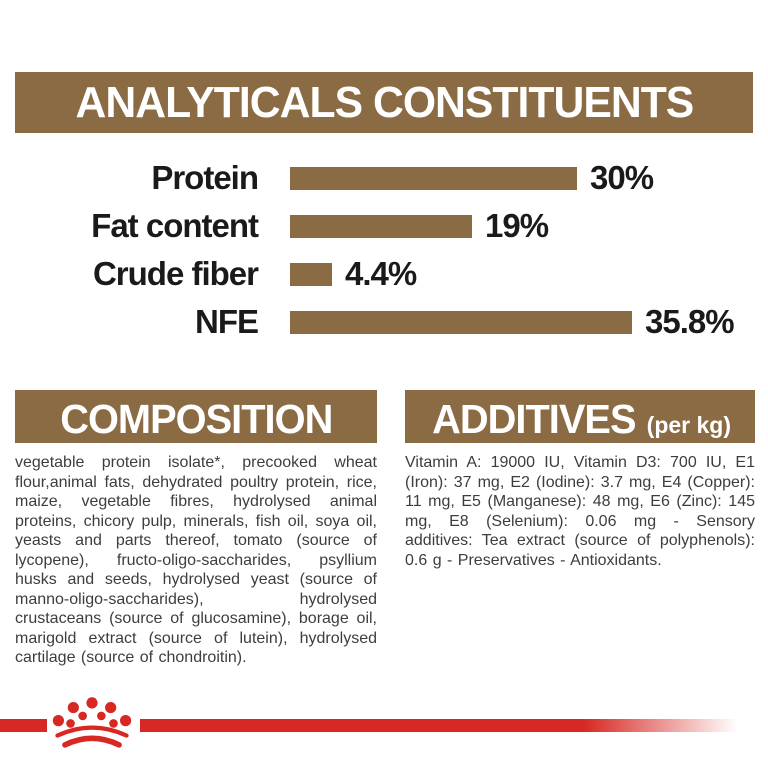 The image size is (768, 768). Describe the element at coordinates (205, 177) in the screenshot. I see `bar-category-label: Protein` at that location.